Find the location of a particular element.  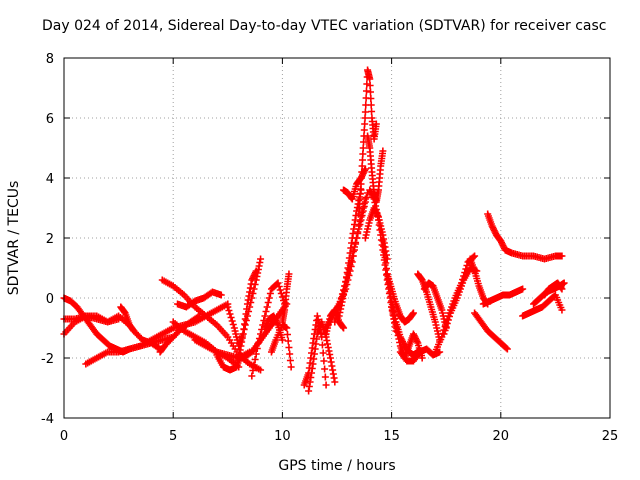

y-tick-label: -2 is located at coordinates (47, 359).